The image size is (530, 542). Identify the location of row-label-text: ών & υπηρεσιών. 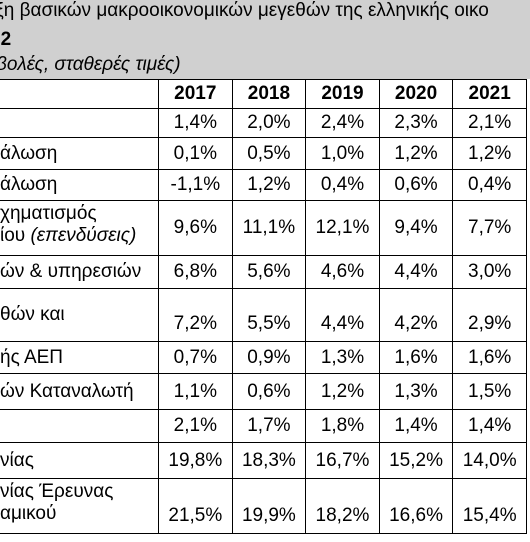
(71, 271).